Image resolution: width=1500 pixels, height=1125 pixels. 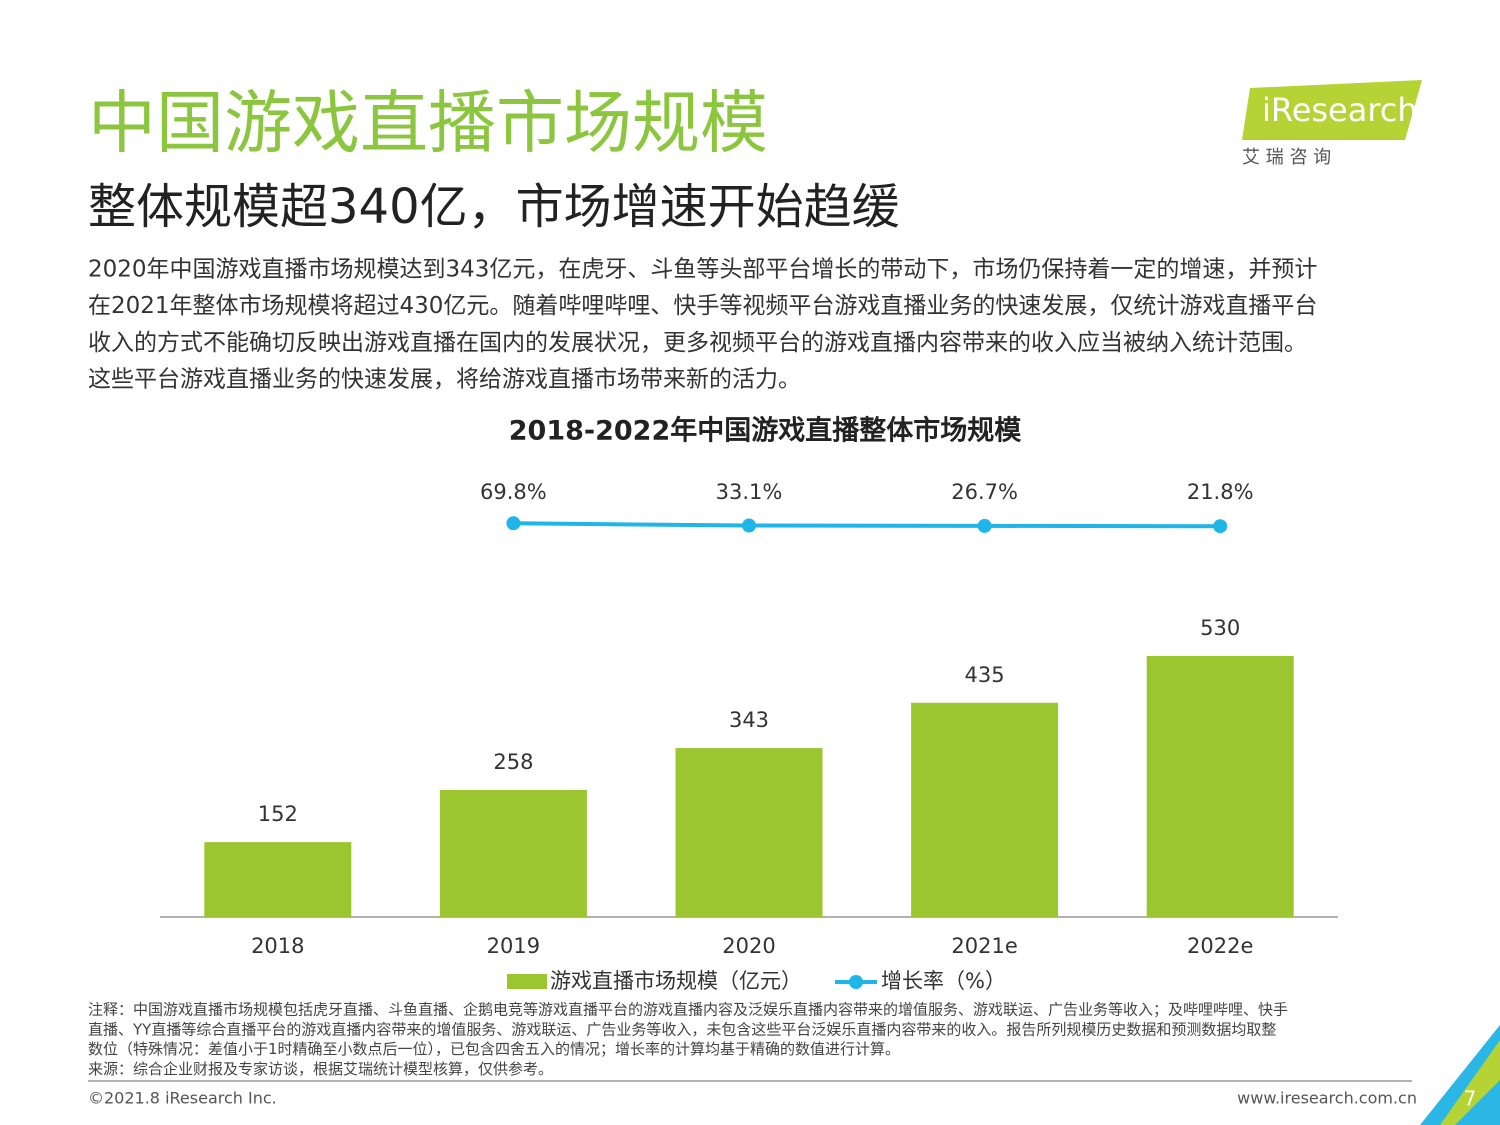 What do you see at coordinates (749, 720) in the screenshot?
I see `bar-label: 343` at bounding box center [749, 720].